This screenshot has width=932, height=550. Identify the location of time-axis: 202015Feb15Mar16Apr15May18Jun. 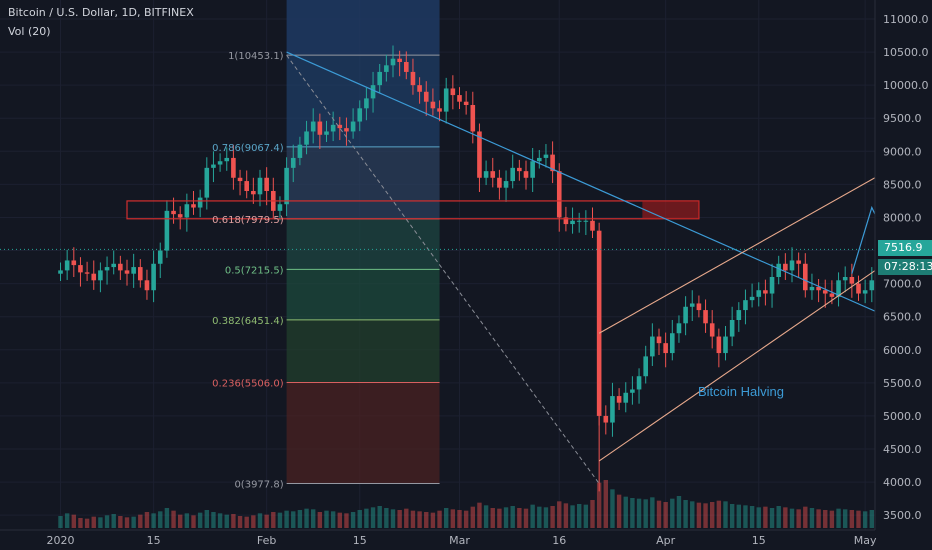
(466, 538).